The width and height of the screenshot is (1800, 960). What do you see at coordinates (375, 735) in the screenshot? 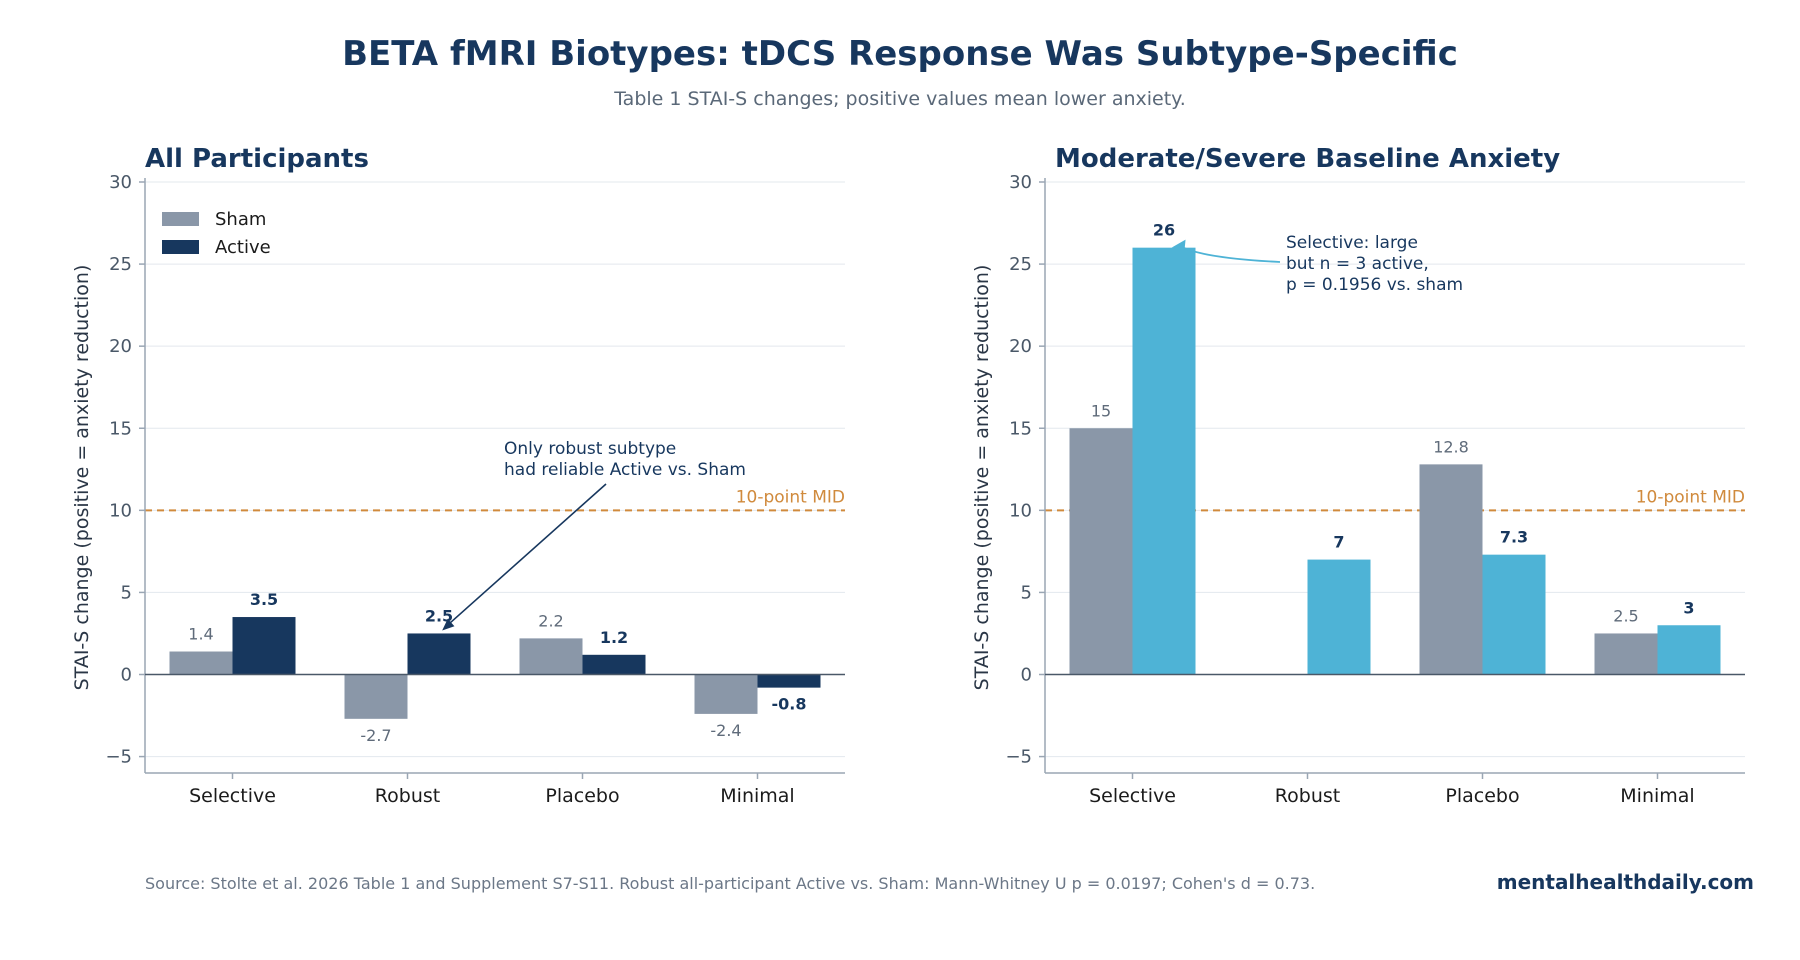
I see `data-label-sham-robust: -2.7` at bounding box center [375, 735].